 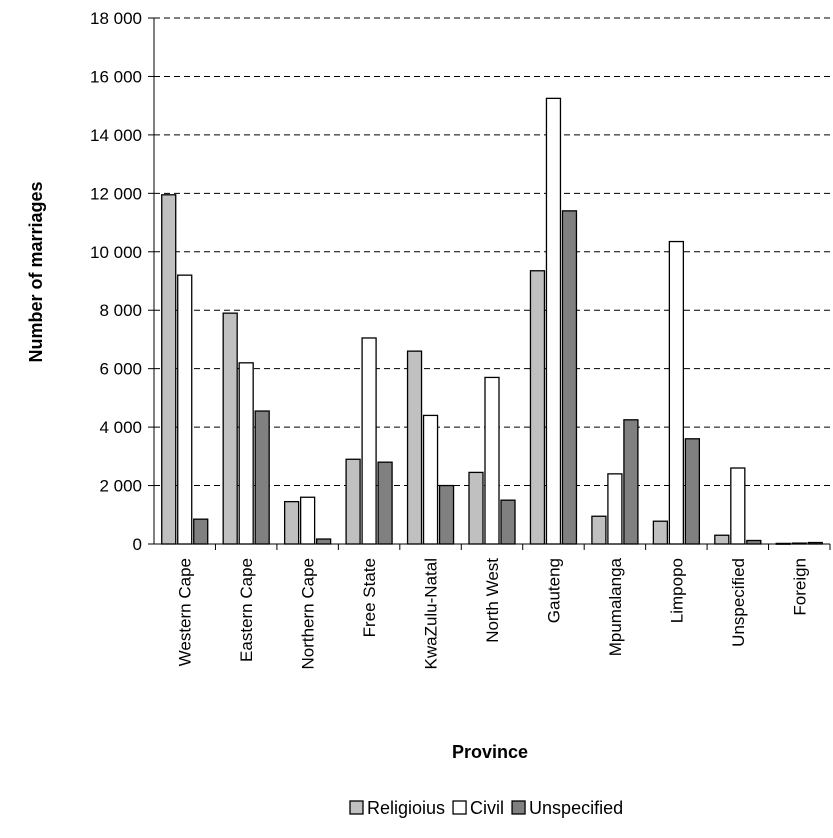 What do you see at coordinates (490, 752) in the screenshot?
I see `x-axis-title: Province` at bounding box center [490, 752].